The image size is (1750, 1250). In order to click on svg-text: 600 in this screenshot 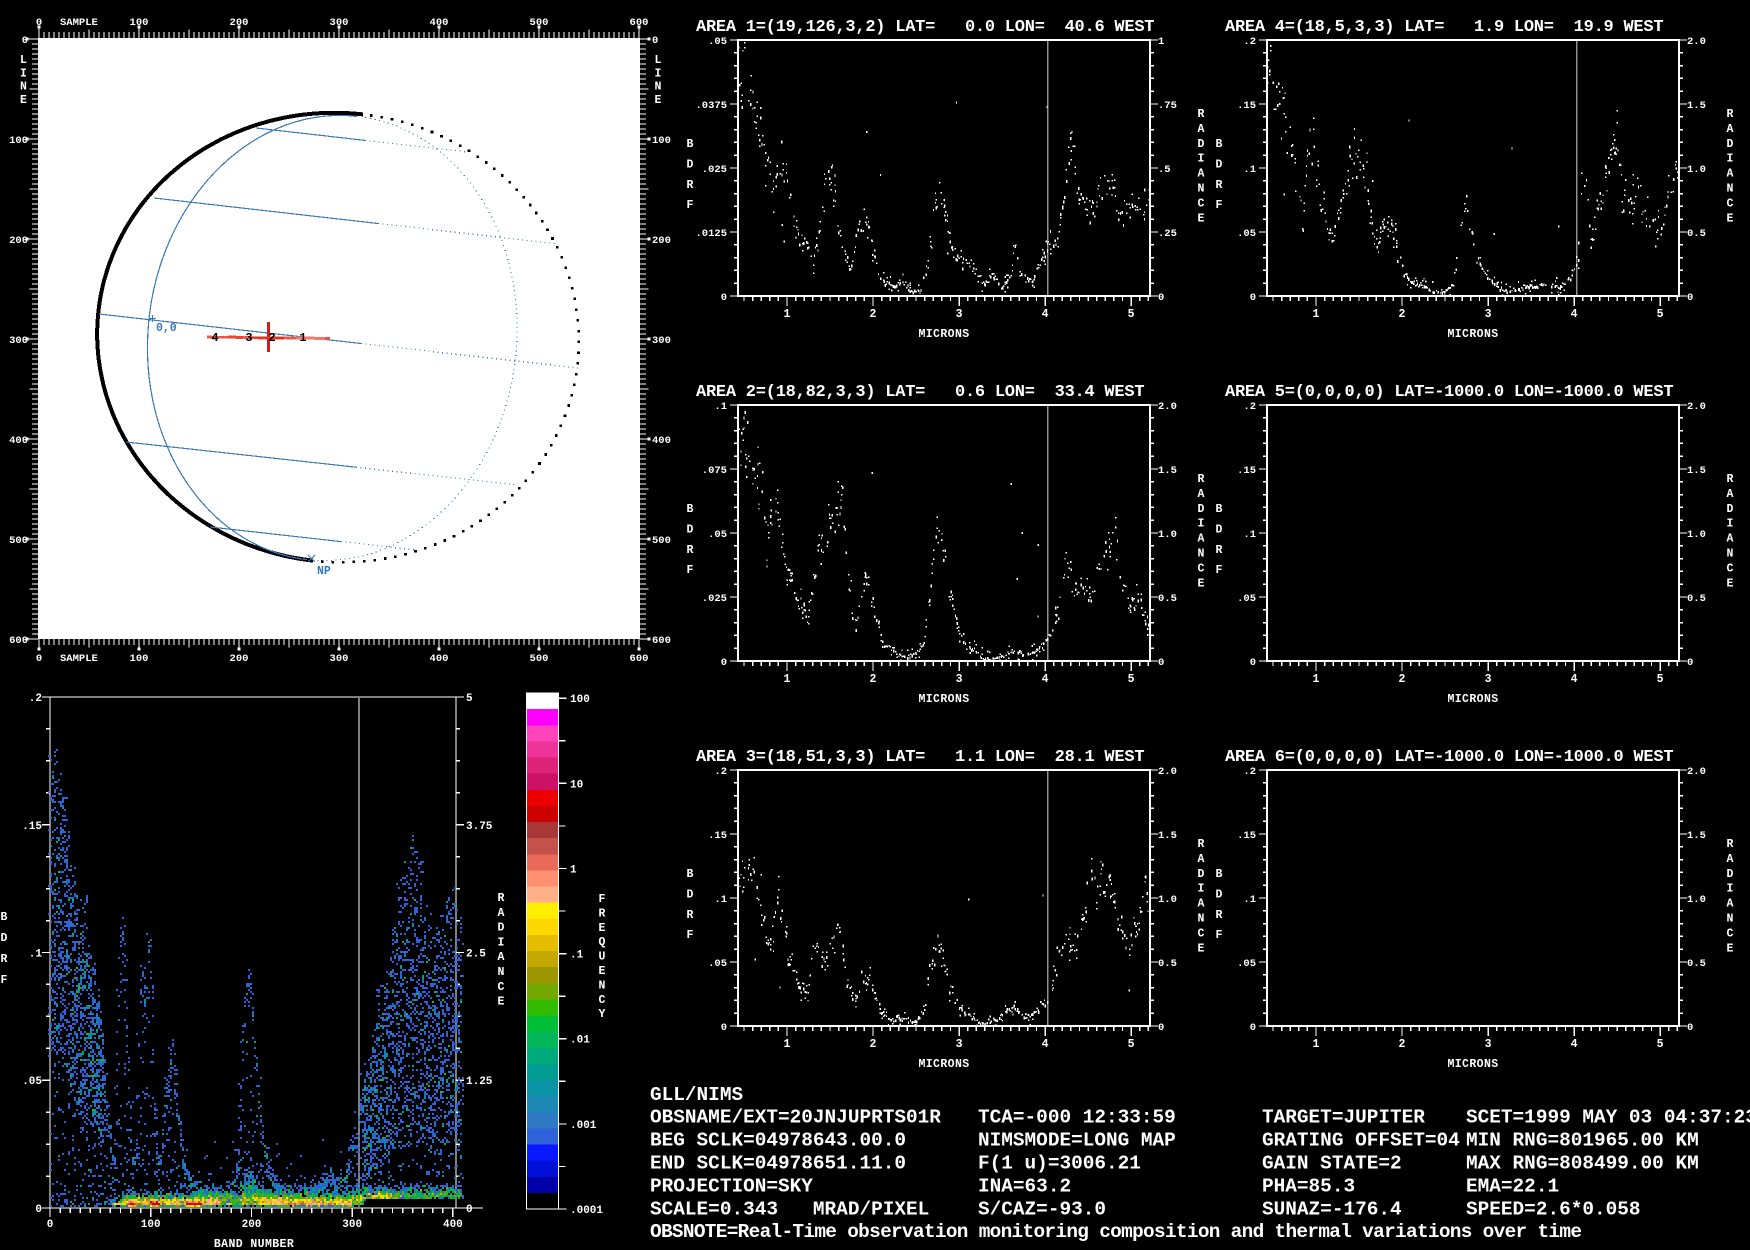, I will do `click(639, 659)`.